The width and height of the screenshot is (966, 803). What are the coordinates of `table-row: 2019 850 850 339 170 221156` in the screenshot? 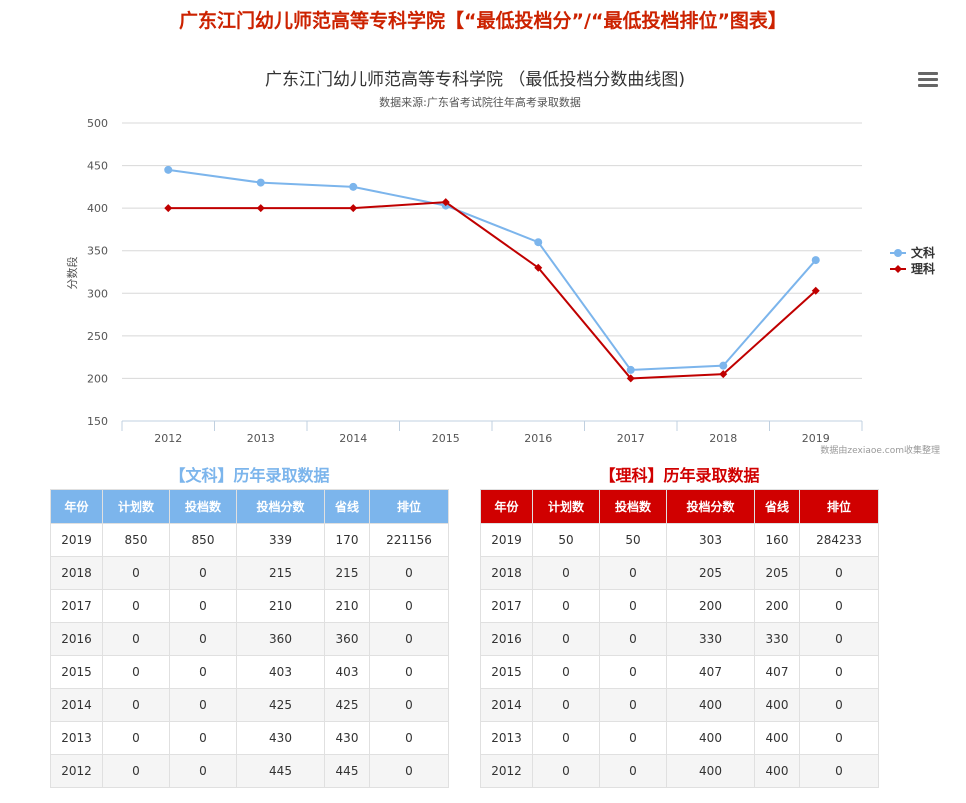 It's located at (249, 540).